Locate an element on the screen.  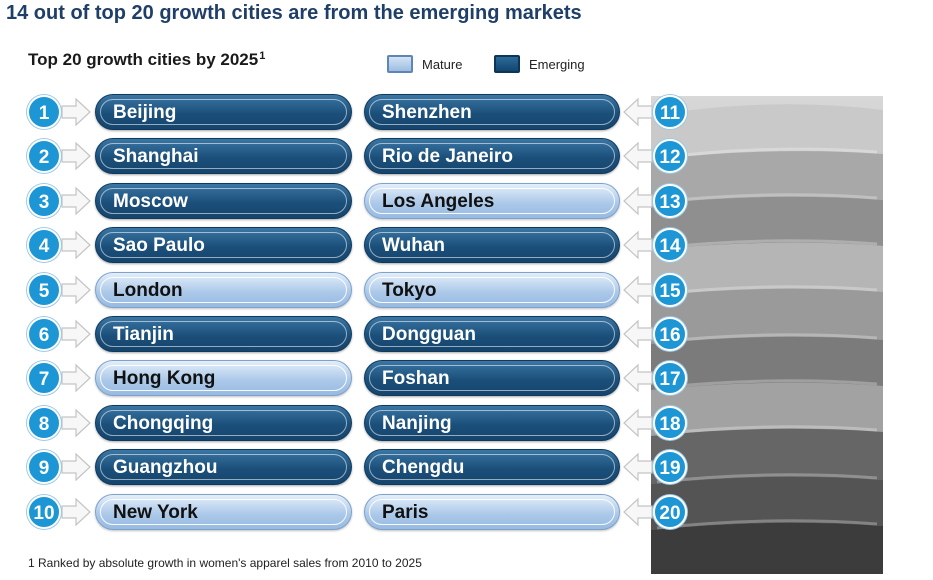
city-name-14: Wuhan is located at coordinates (413, 245).